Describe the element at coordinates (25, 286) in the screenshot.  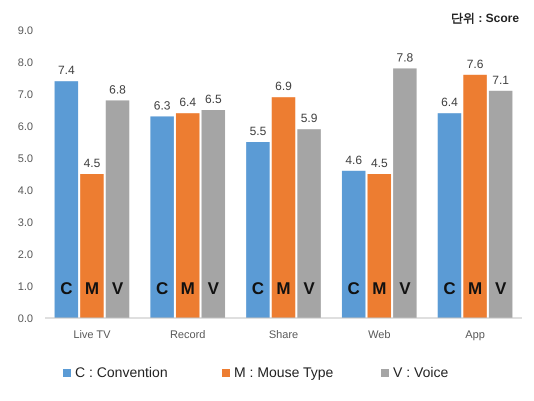
I see `y-tick-label: 1.0` at that location.